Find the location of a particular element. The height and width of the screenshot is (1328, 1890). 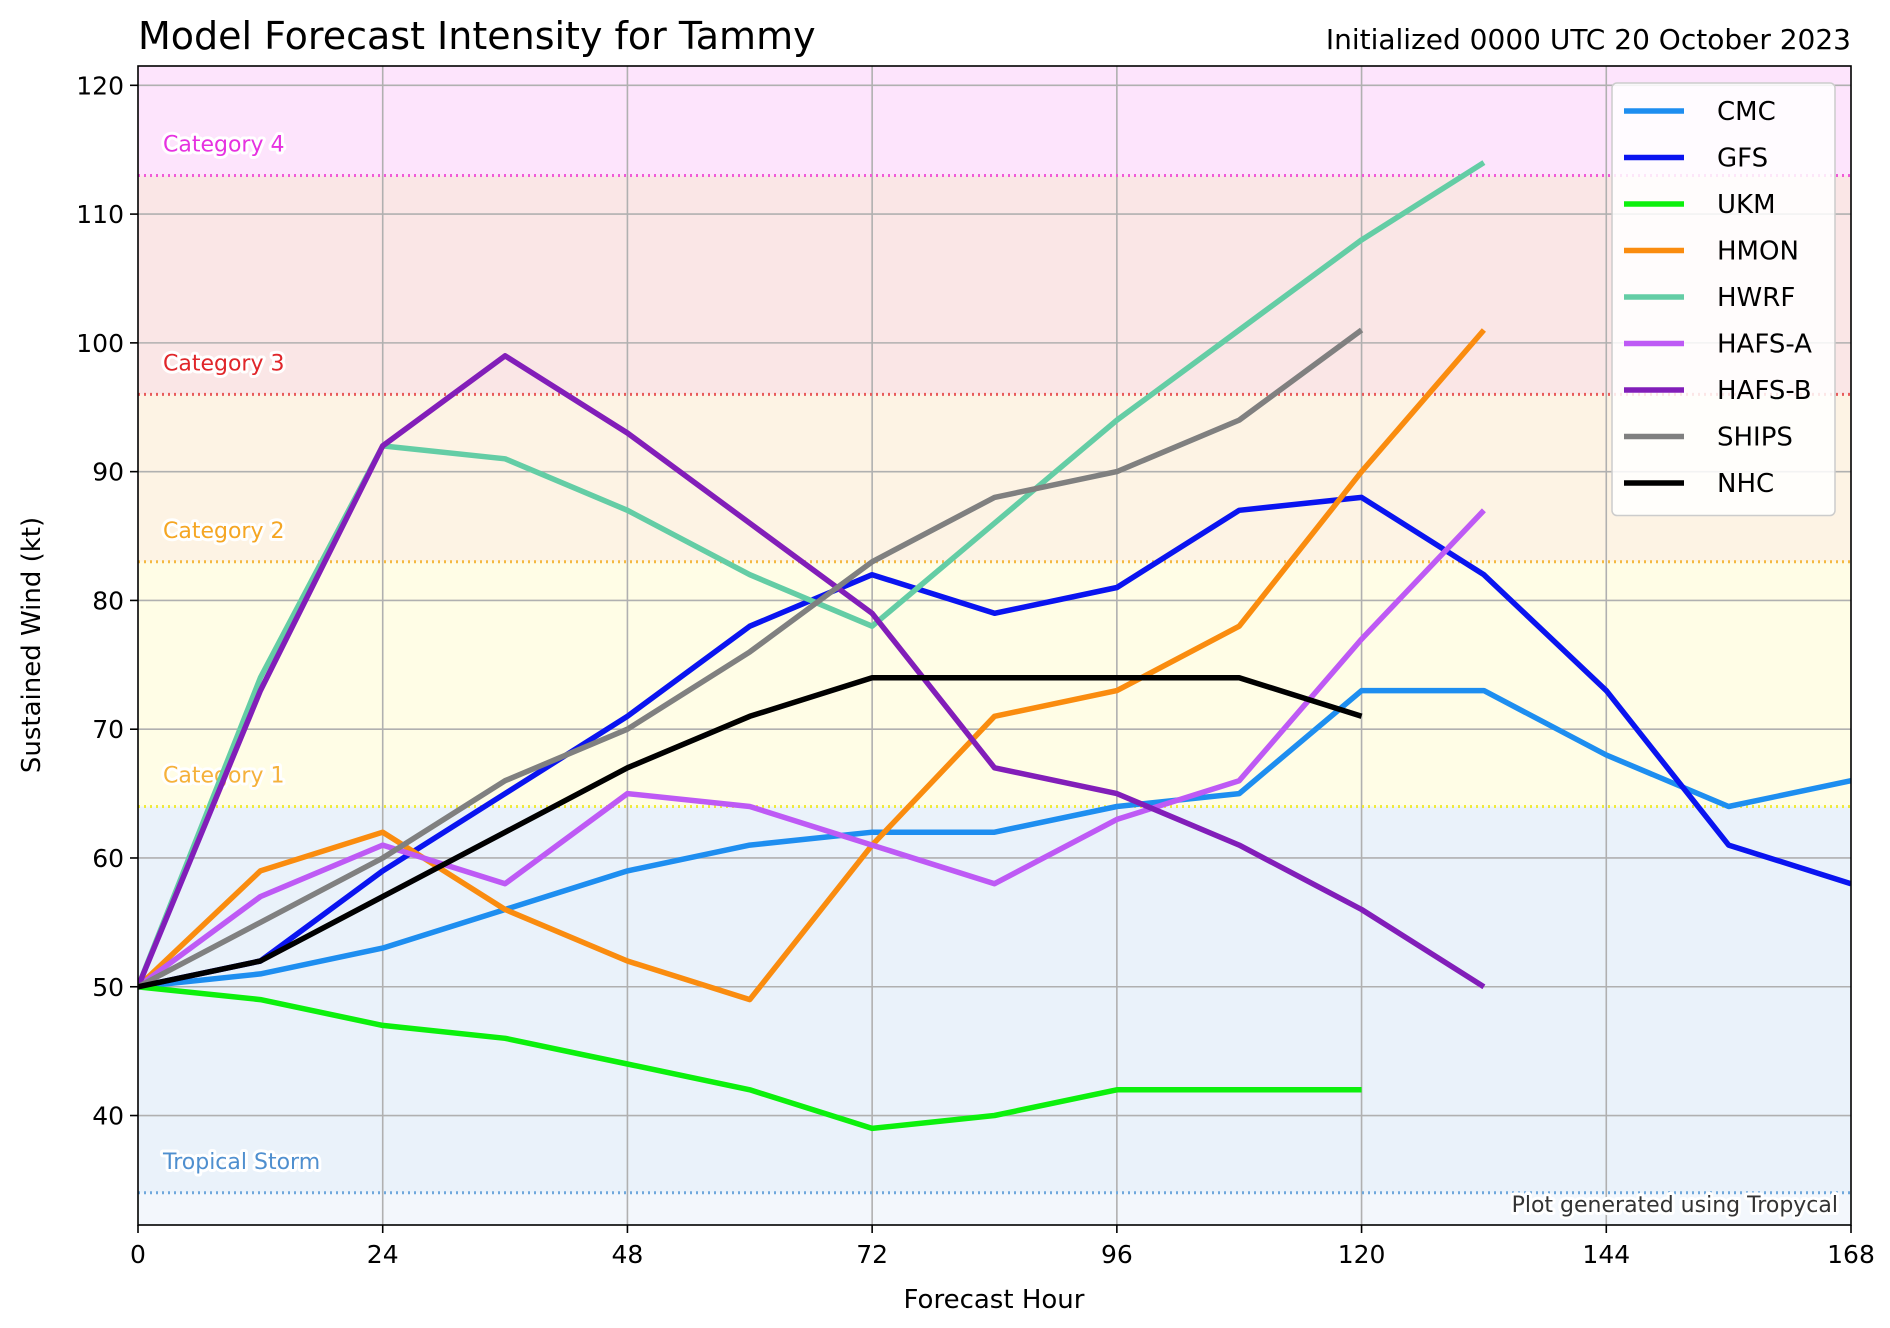

x-axis-label: Forecast Hour is located at coordinates (994, 1300).